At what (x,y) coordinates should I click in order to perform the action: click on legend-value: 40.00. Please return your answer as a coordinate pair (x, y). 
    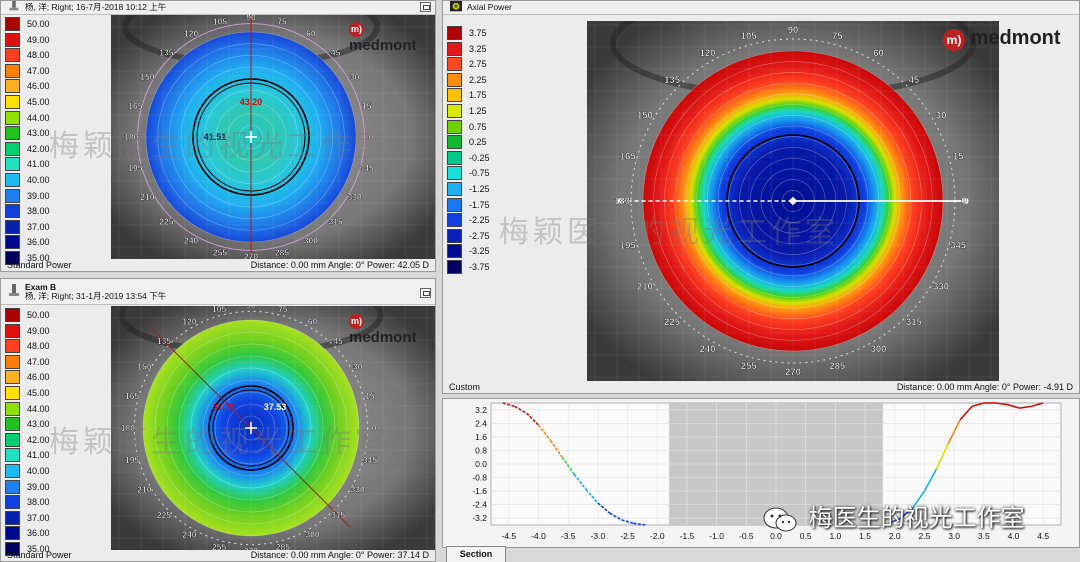
    Looking at the image, I should click on (38, 470).